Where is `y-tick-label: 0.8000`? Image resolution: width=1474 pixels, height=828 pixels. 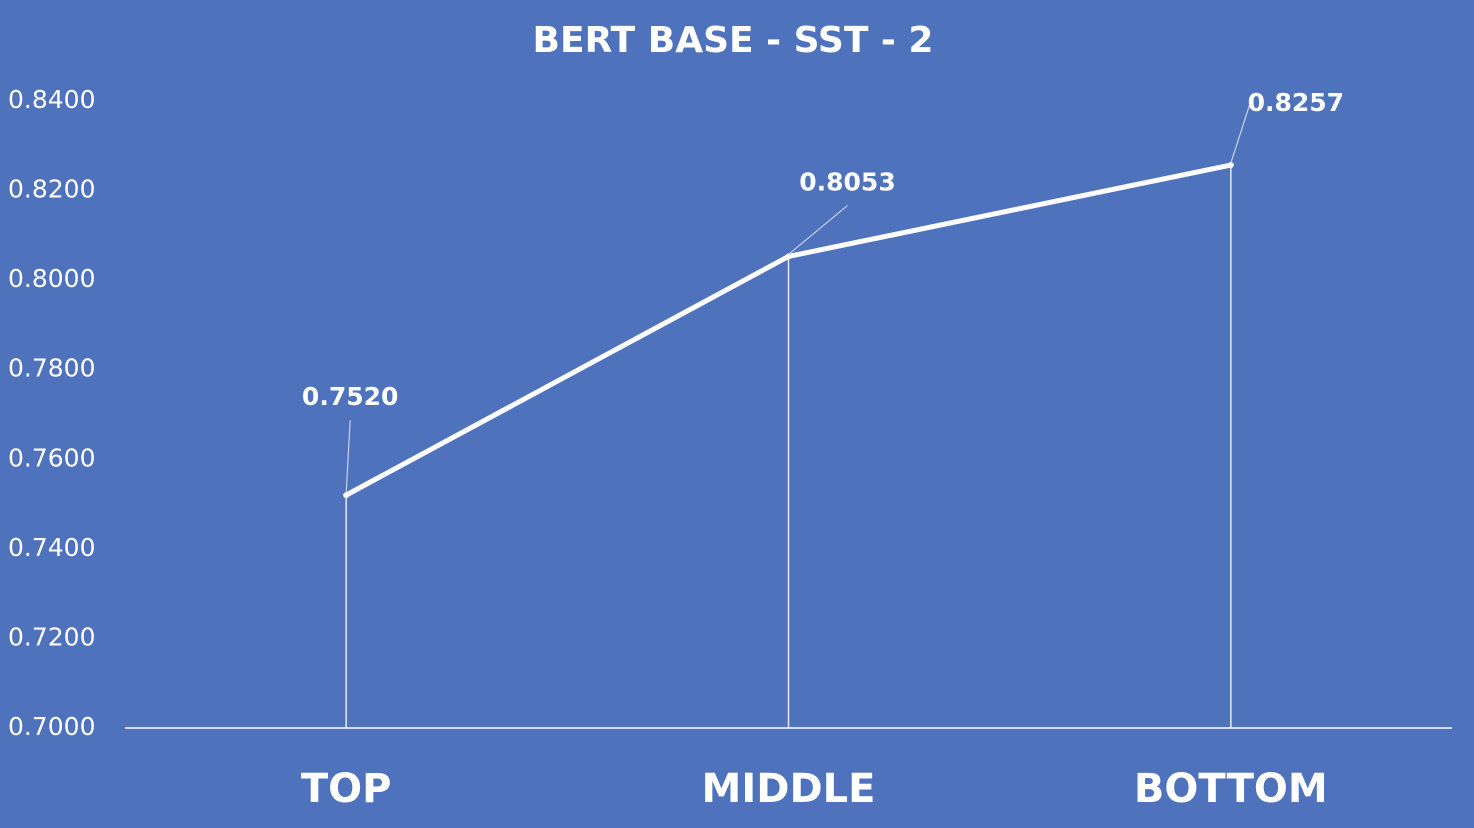
y-tick-label: 0.8000 is located at coordinates (51, 278).